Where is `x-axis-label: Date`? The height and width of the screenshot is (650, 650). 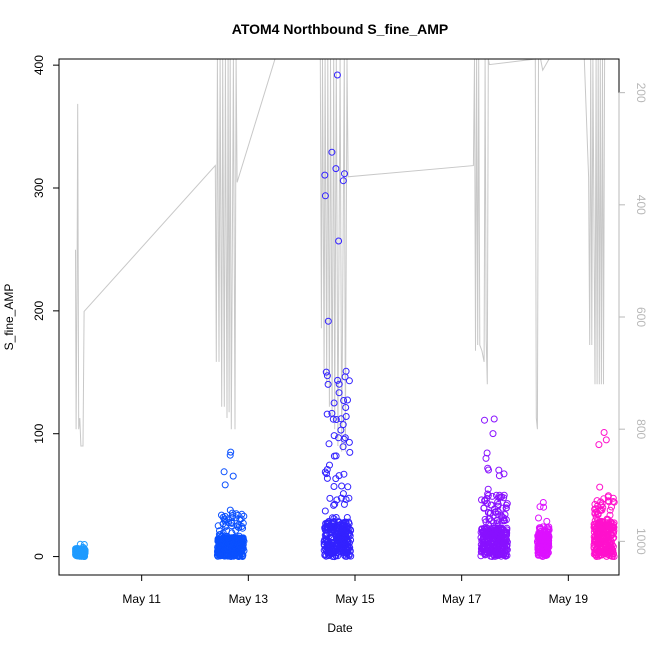 x-axis-label: Date is located at coordinates (340, 628).